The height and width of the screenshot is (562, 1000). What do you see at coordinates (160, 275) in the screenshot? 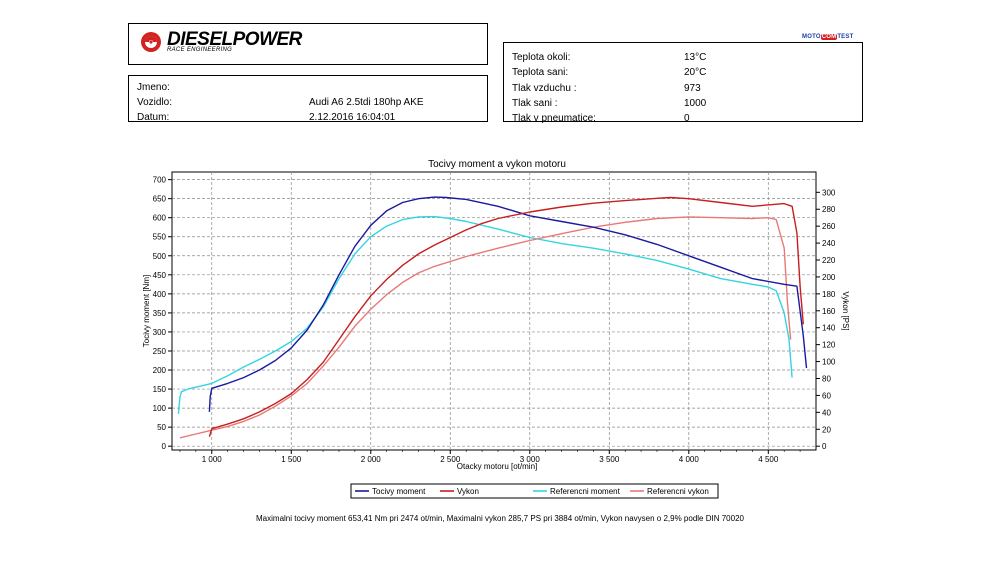
I see `y-tick-label: 450` at bounding box center [160, 275].